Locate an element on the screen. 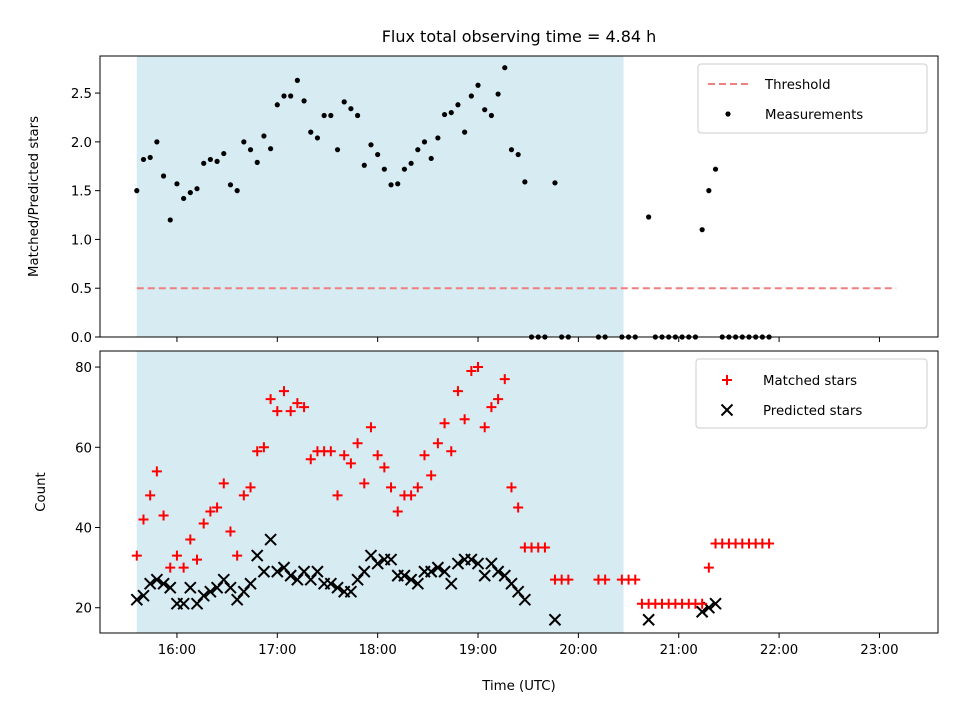  legend-measurements-swatch is located at coordinates (728, 114).